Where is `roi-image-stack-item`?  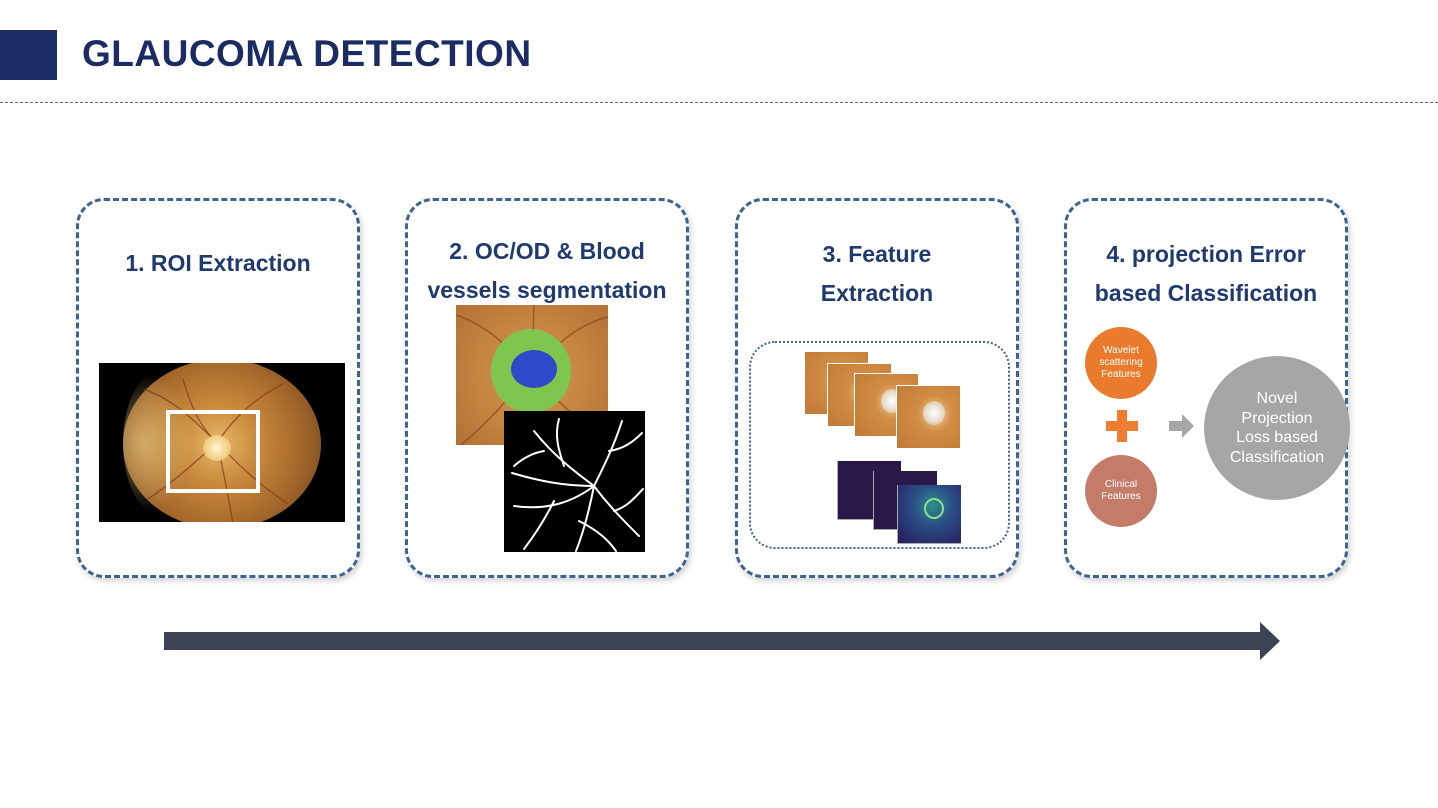 roi-image-stack-item is located at coordinates (928, 417).